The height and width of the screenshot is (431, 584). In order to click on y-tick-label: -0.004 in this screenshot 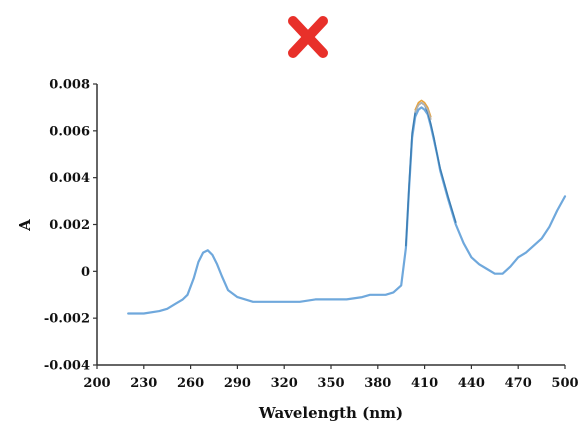, I will do `click(67, 366)`.